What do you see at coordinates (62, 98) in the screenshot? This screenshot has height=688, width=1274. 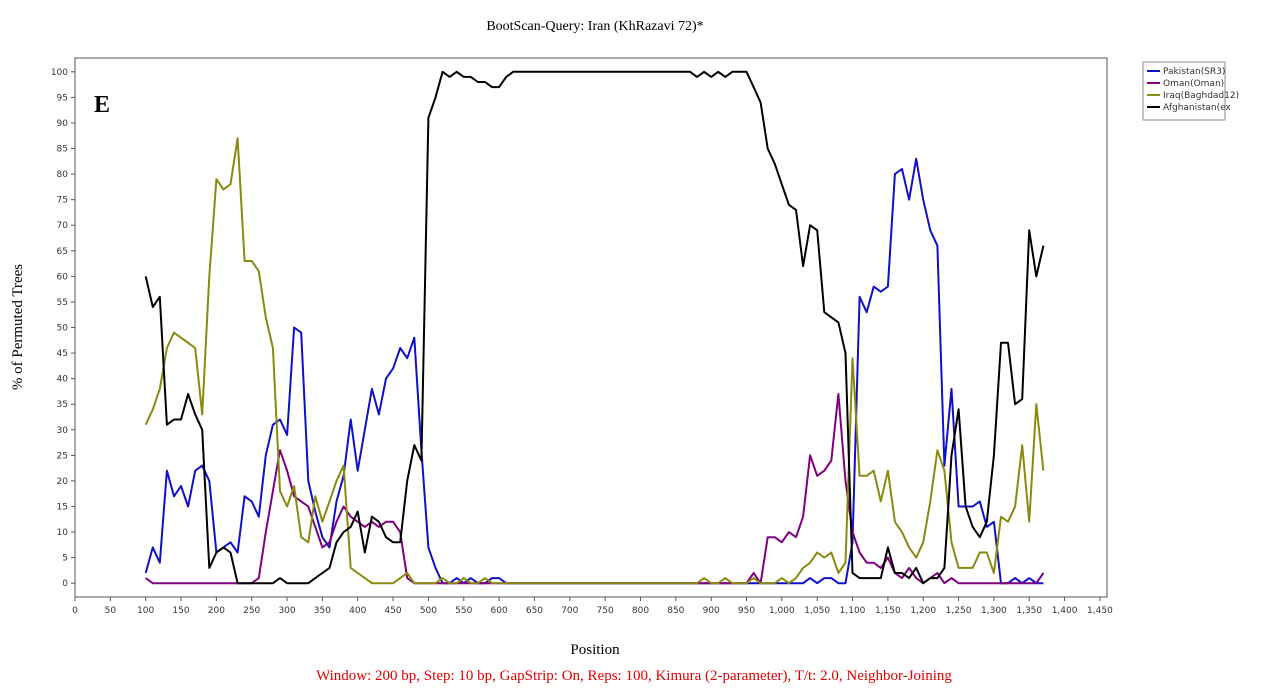 I see `y-tick-label: 95` at bounding box center [62, 98].